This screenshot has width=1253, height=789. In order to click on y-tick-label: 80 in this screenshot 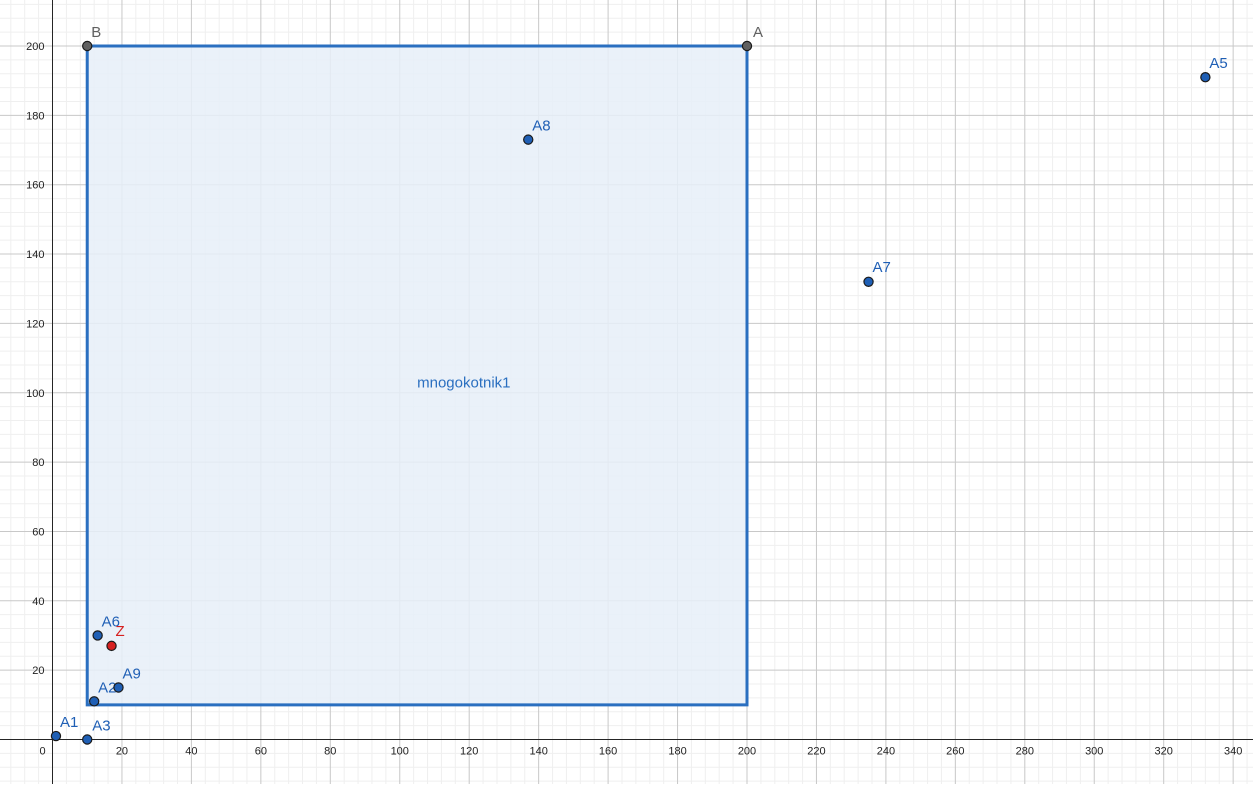, I will do `click(38, 463)`.